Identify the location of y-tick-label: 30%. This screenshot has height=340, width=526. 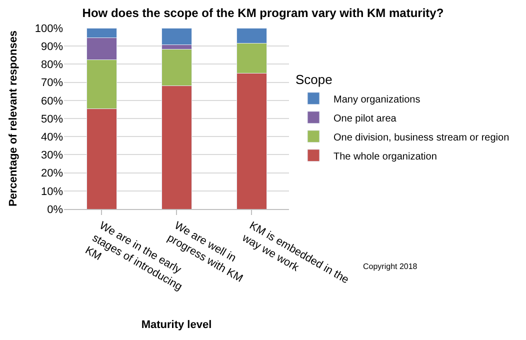
(52, 156).